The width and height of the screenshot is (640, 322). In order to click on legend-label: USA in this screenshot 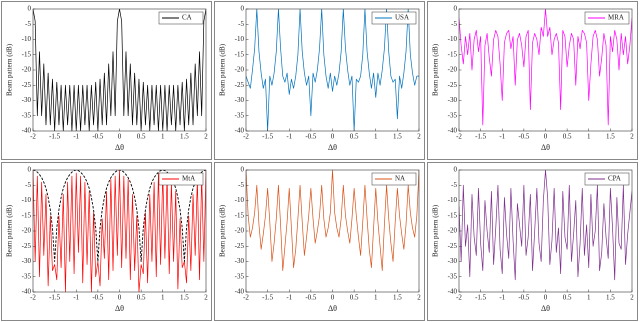, I will do `click(402, 18)`.